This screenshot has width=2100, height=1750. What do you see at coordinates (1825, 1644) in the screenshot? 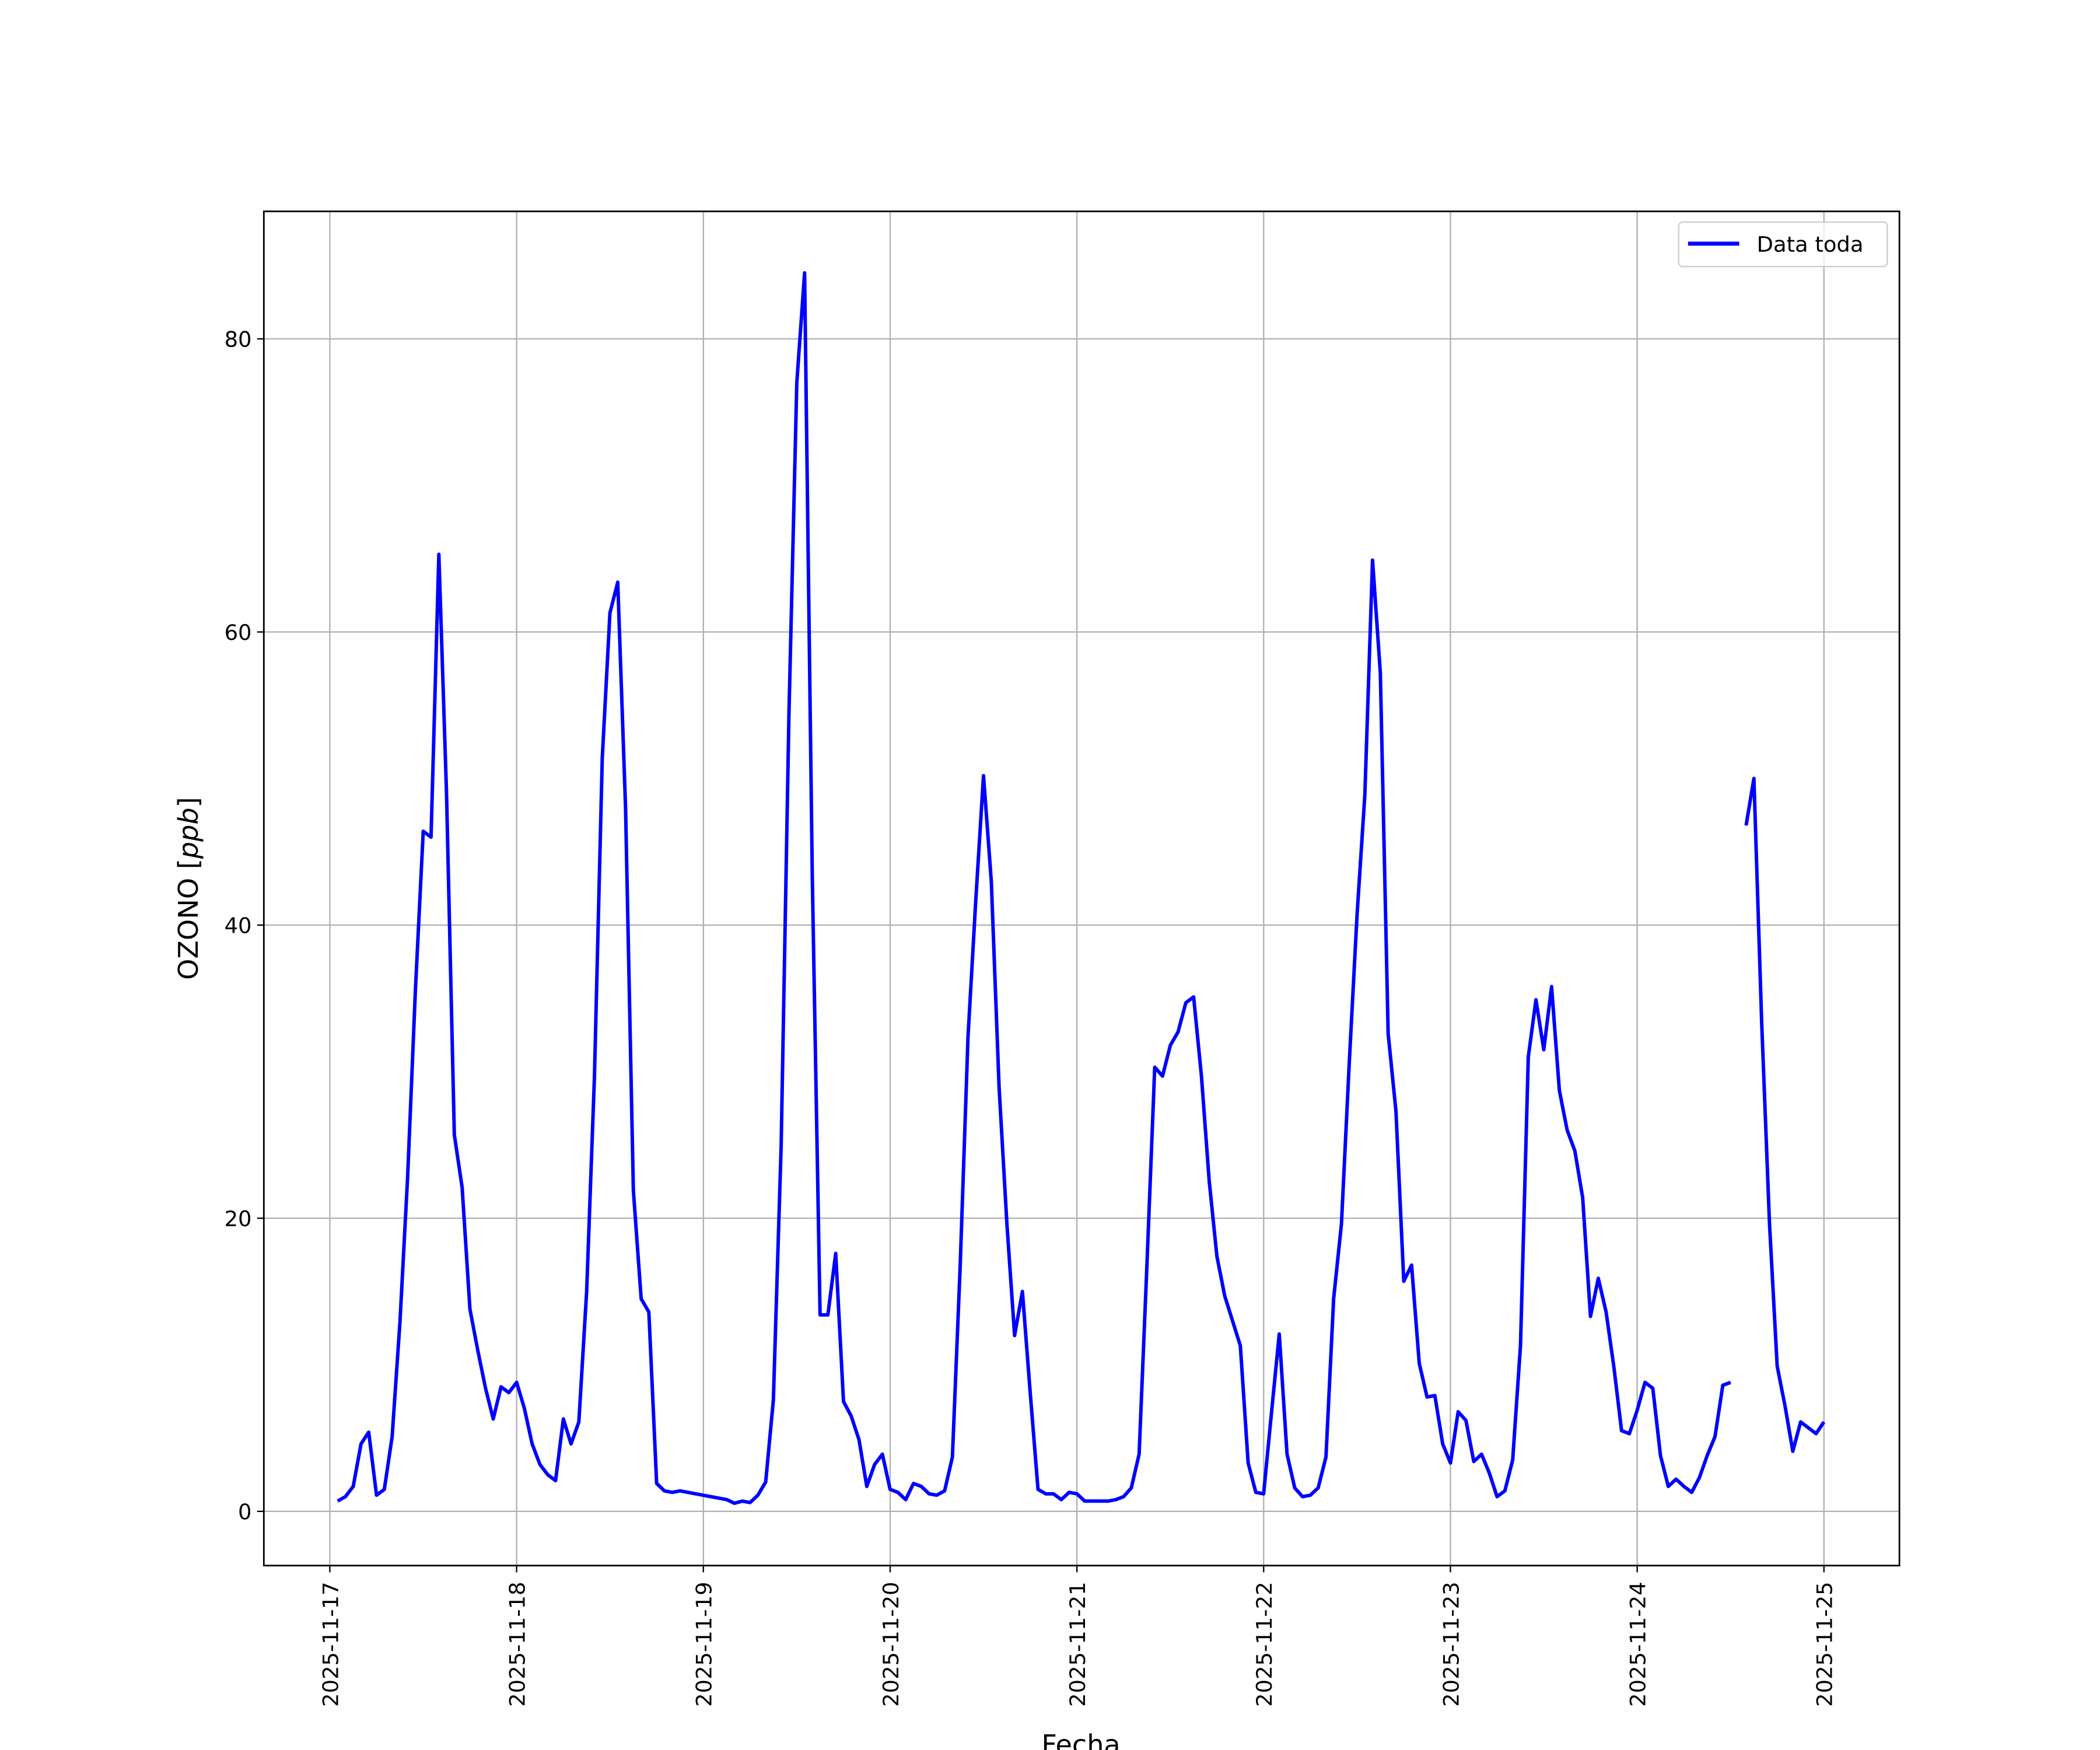
I see `x-tick-label: 2025-11-25` at bounding box center [1825, 1644].